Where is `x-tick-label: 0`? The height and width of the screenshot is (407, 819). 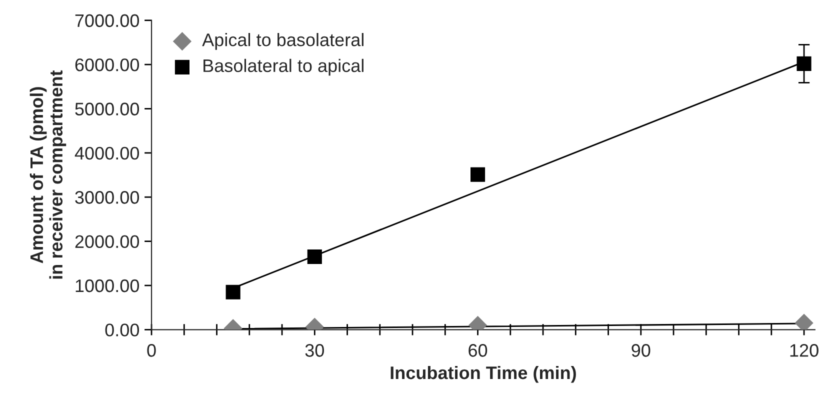 x-tick-label: 0 is located at coordinates (151, 350).